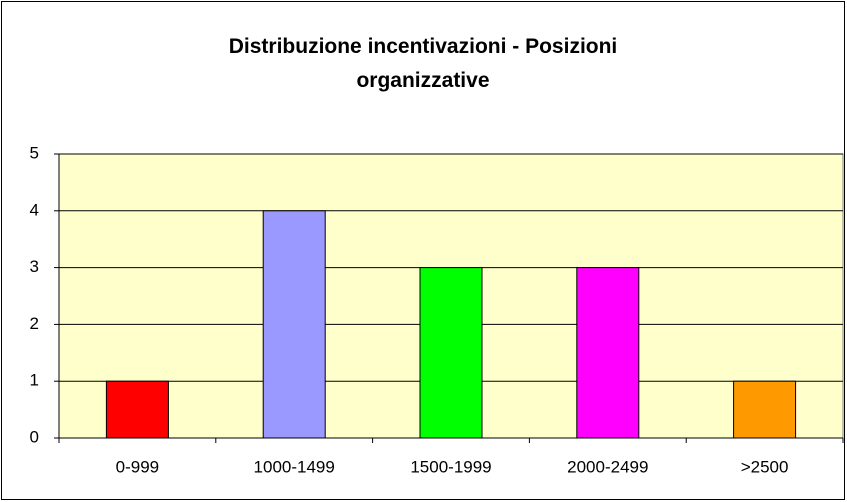 This screenshot has height=502, width=847. Describe the element at coordinates (34, 152) in the screenshot. I see `y-tick-label: 5` at that location.